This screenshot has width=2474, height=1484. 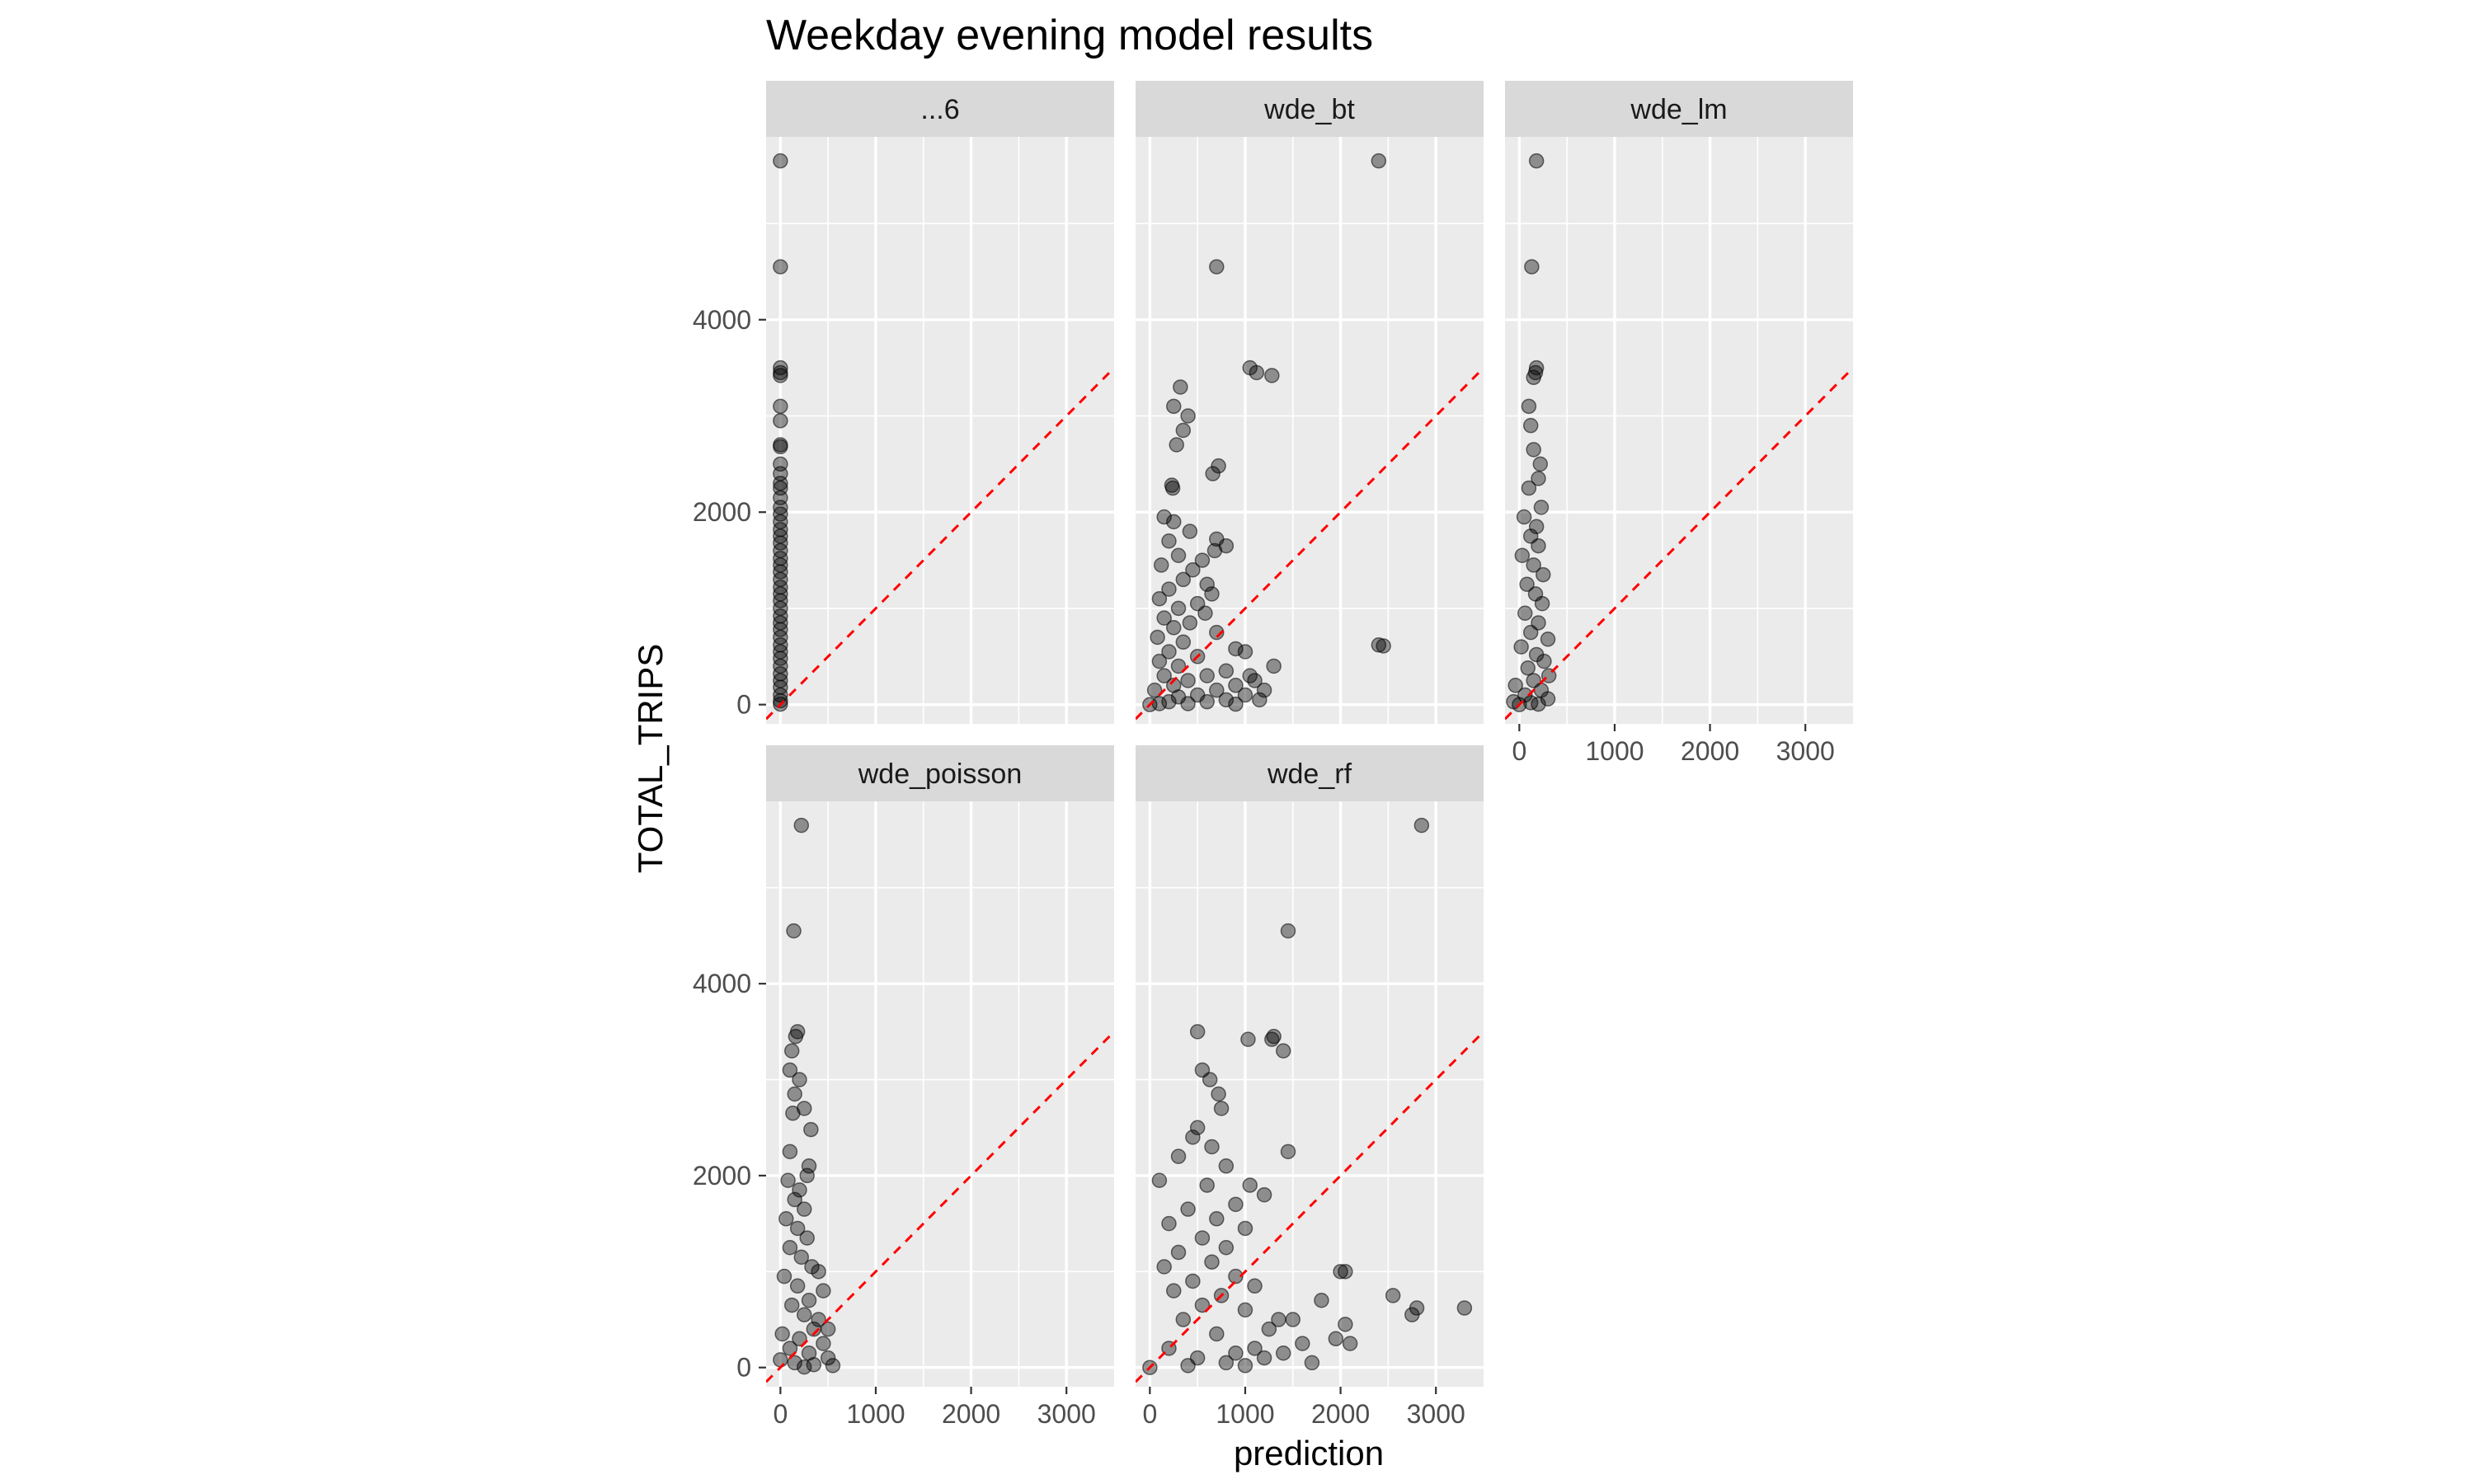 What do you see at coordinates (722, 1175) in the screenshot?
I see `y-tick-label: 2000` at bounding box center [722, 1175].